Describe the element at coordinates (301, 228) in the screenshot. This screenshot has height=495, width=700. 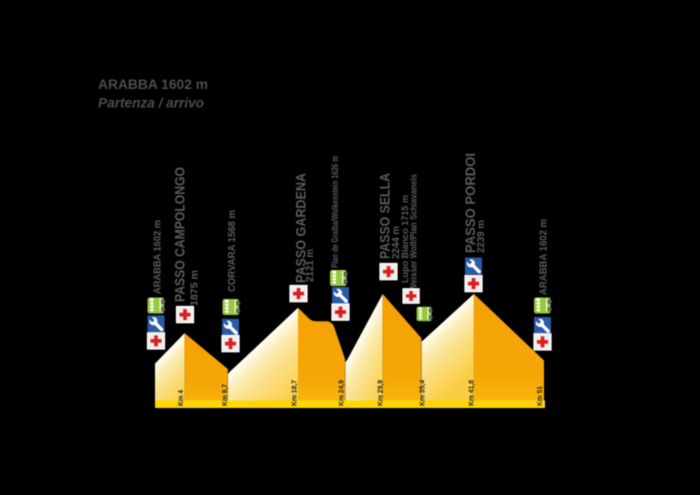
I see `svg-text: PASSO GARDENA` at that location.